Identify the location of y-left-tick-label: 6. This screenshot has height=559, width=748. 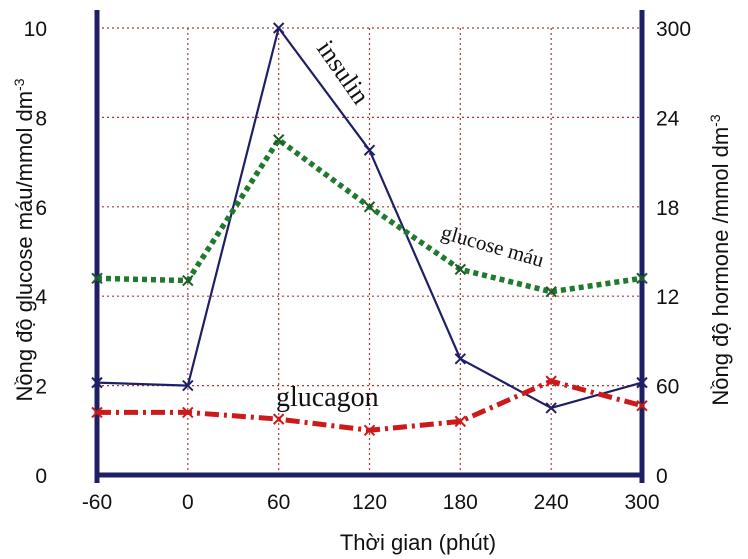
(41, 208).